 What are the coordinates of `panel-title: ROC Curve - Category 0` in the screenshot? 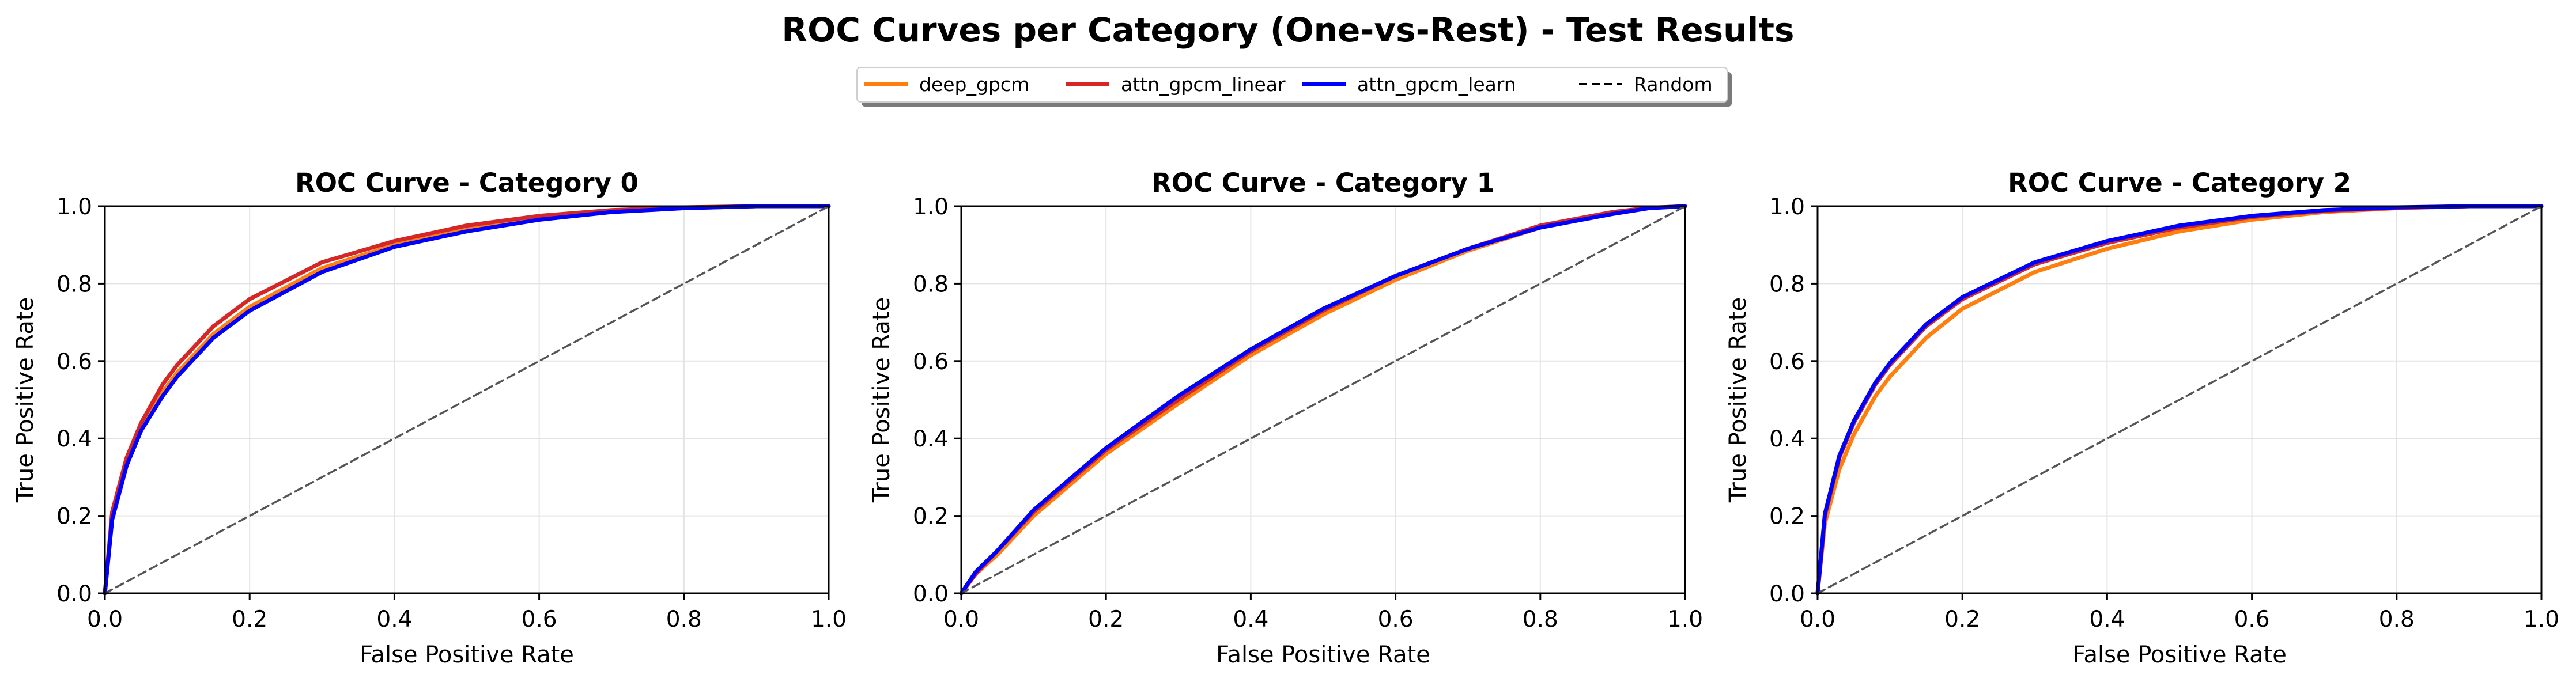 It's located at (467, 183).